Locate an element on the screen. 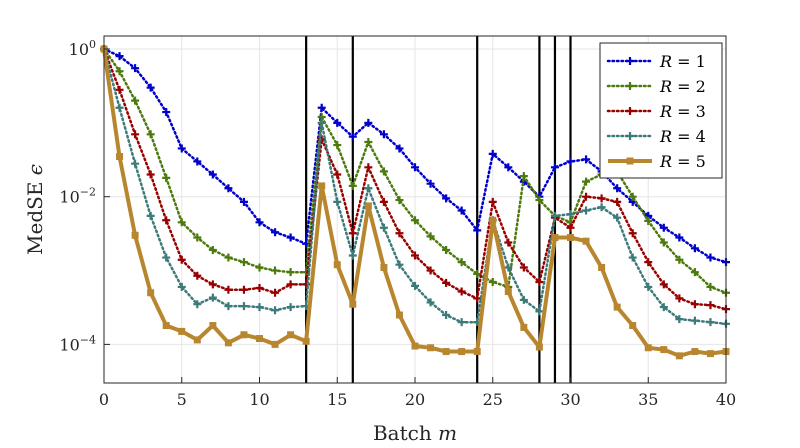 The image size is (800, 448). x-tick-label: 0 is located at coordinates (104, 399).